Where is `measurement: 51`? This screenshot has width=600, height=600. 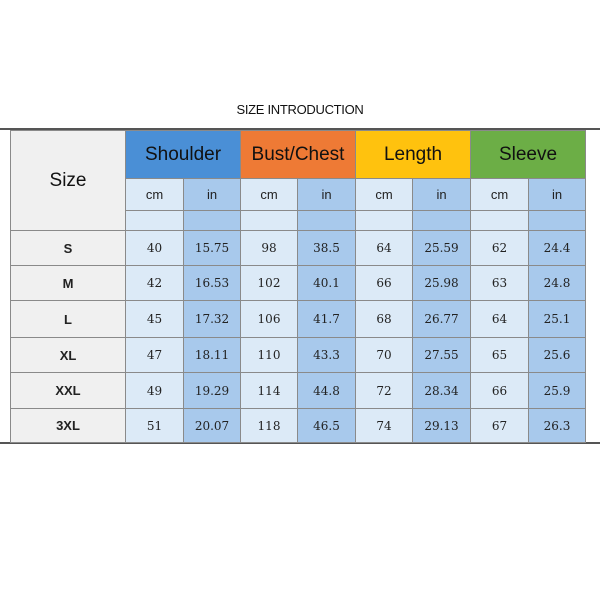 measurement: 51 is located at coordinates (154, 425).